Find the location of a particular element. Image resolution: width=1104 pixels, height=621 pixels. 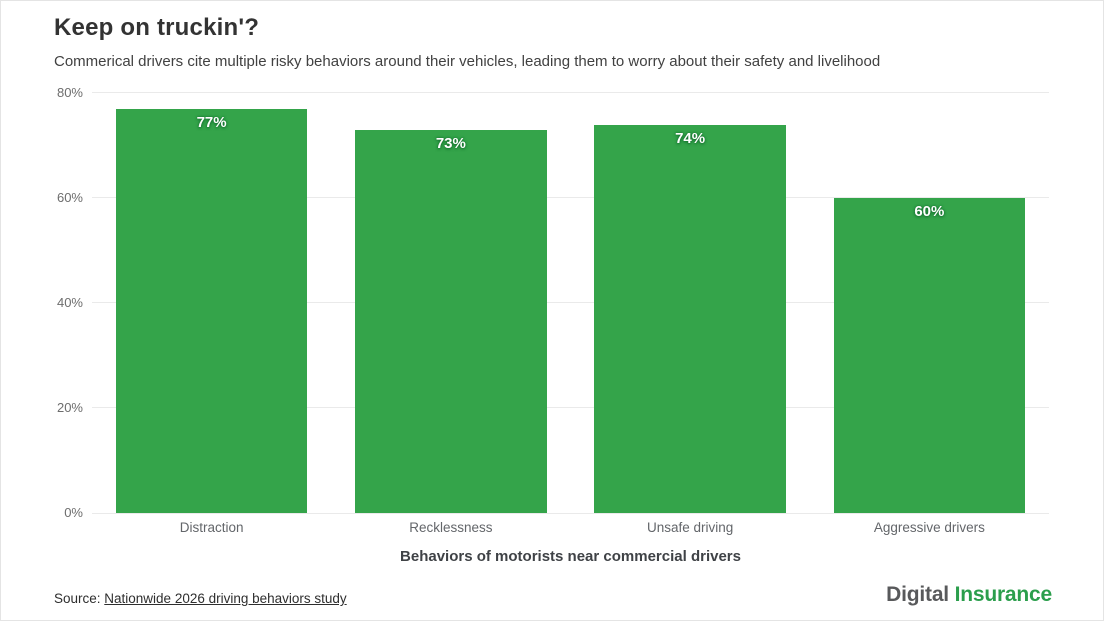

bar-value-label: 60% is located at coordinates (929, 211).